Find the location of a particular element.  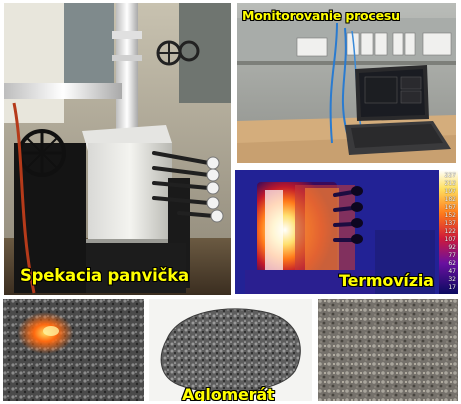

scale-label: 32 is located at coordinates (452, 279).